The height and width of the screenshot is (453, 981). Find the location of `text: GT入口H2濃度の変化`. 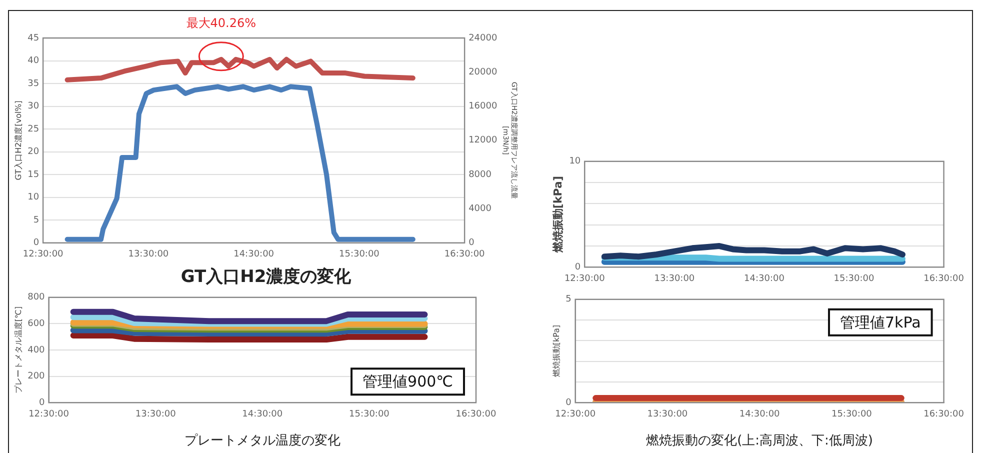

text: GT入口H2濃度の変化 is located at coordinates (266, 277).